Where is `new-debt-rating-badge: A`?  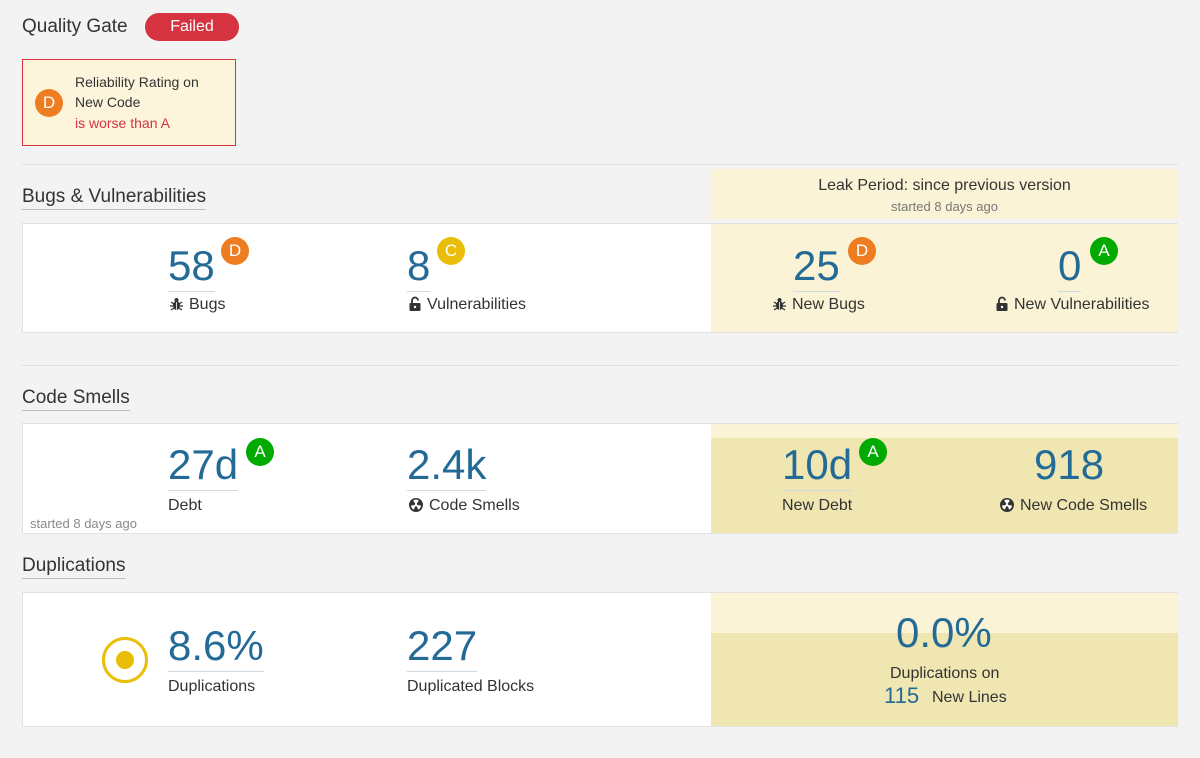 new-debt-rating-badge: A is located at coordinates (873, 452).